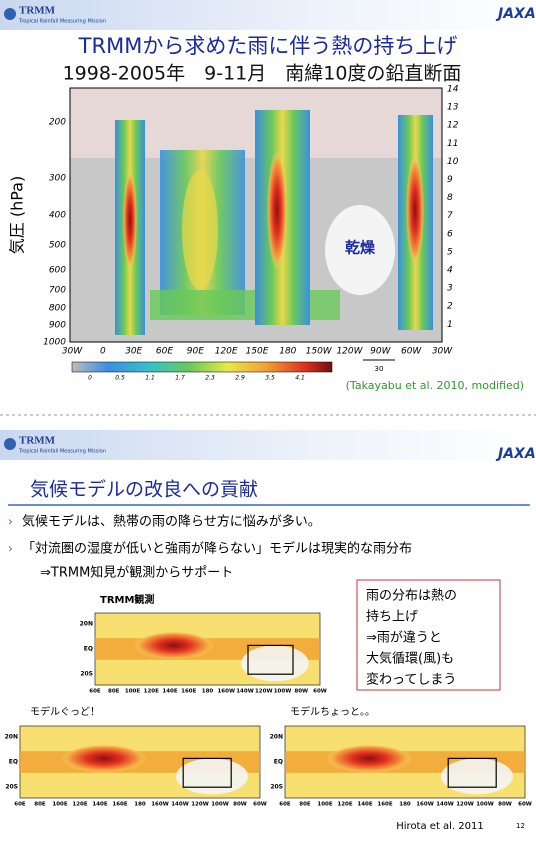  I want to click on slide-subtitle: 1998-2005年 9-11月 南緯10度の鉛直断面, so click(262, 74).